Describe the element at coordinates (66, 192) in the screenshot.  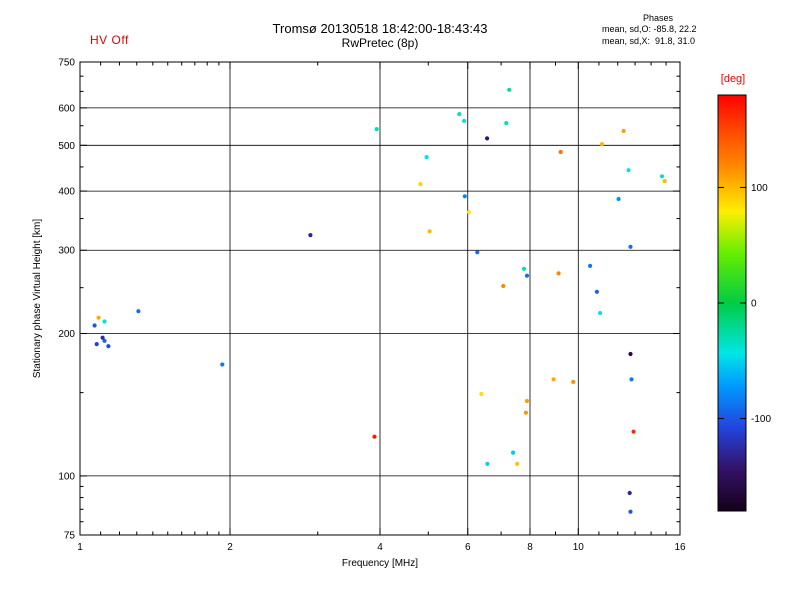
I see `svg-text: 400` at that location.